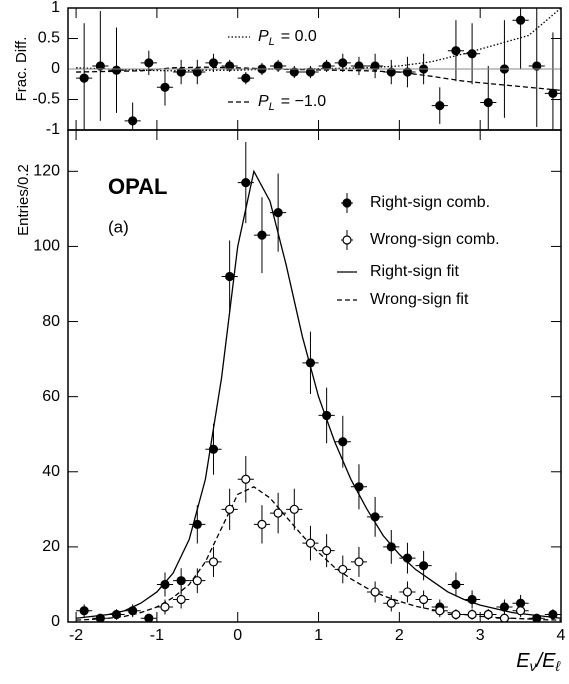  I want to click on y-tick-label: 120, so click(46, 171).